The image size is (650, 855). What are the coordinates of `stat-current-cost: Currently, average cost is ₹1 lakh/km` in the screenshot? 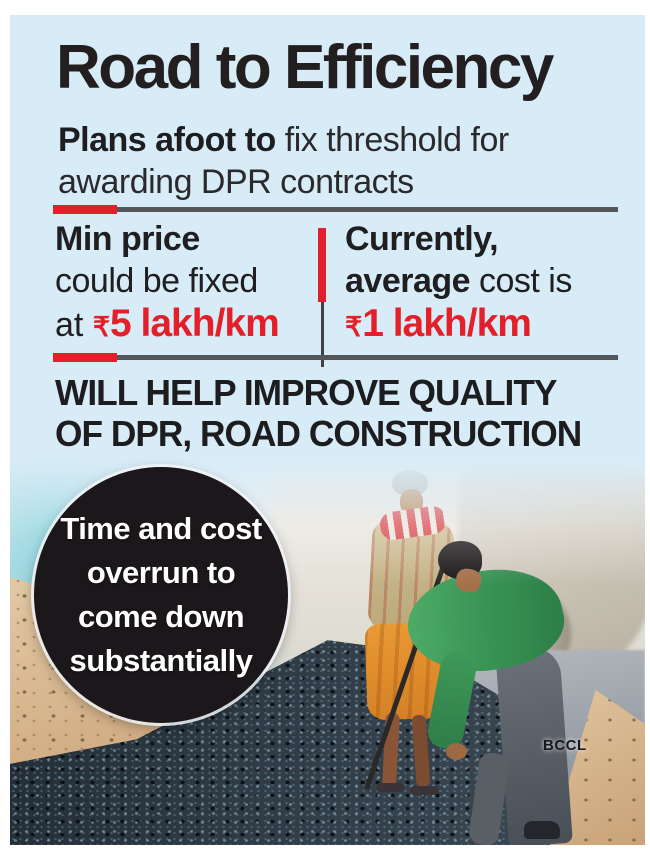 It's located at (485, 283).